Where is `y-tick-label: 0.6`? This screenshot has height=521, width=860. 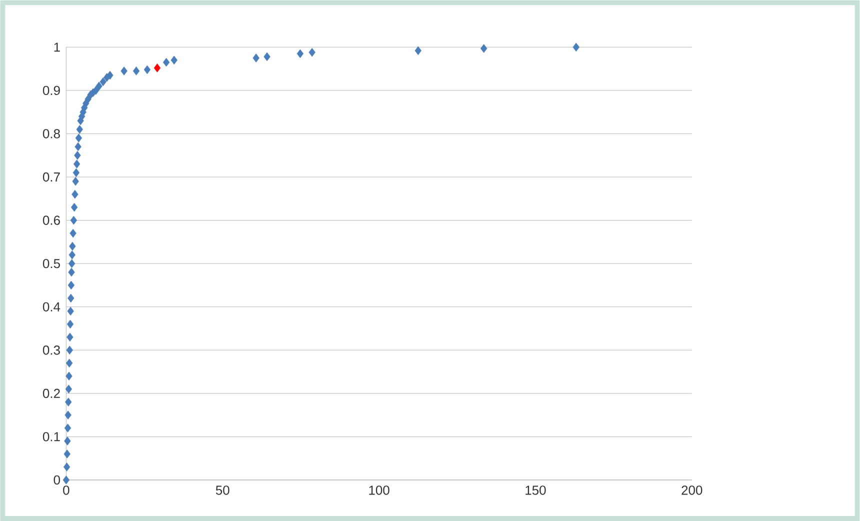
y-tick-label: 0.6 is located at coordinates (51, 220).